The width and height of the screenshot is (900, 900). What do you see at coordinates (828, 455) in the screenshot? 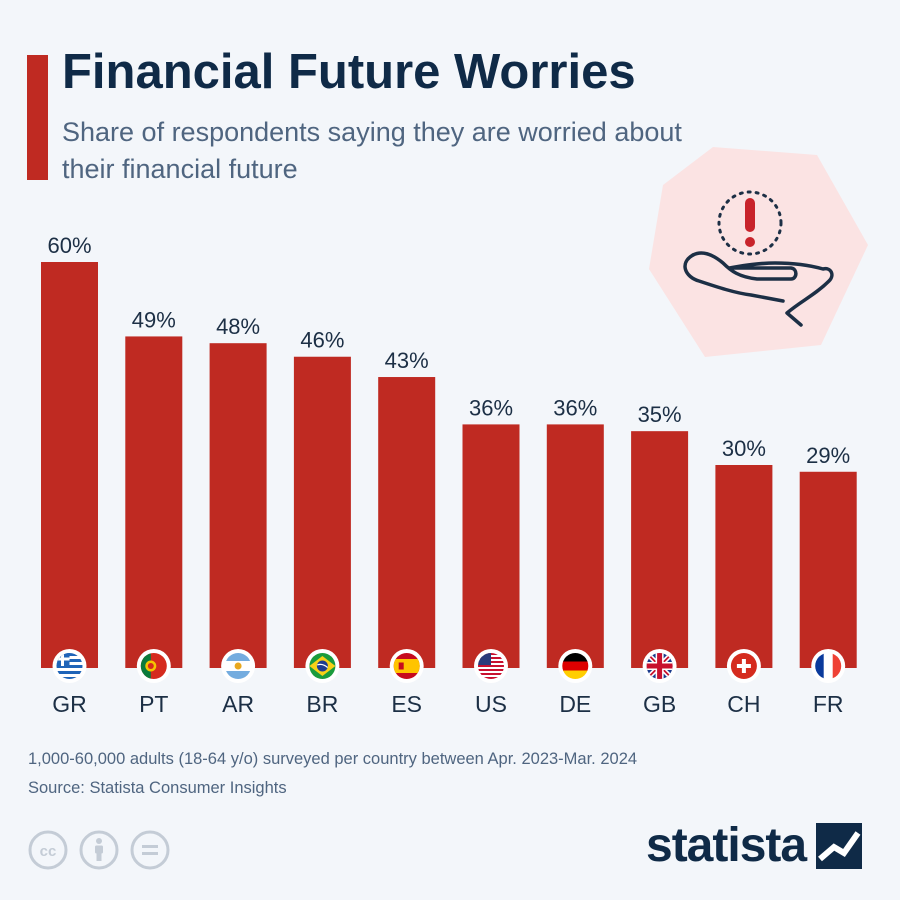
I see `value-label-fr: 29%` at bounding box center [828, 455].